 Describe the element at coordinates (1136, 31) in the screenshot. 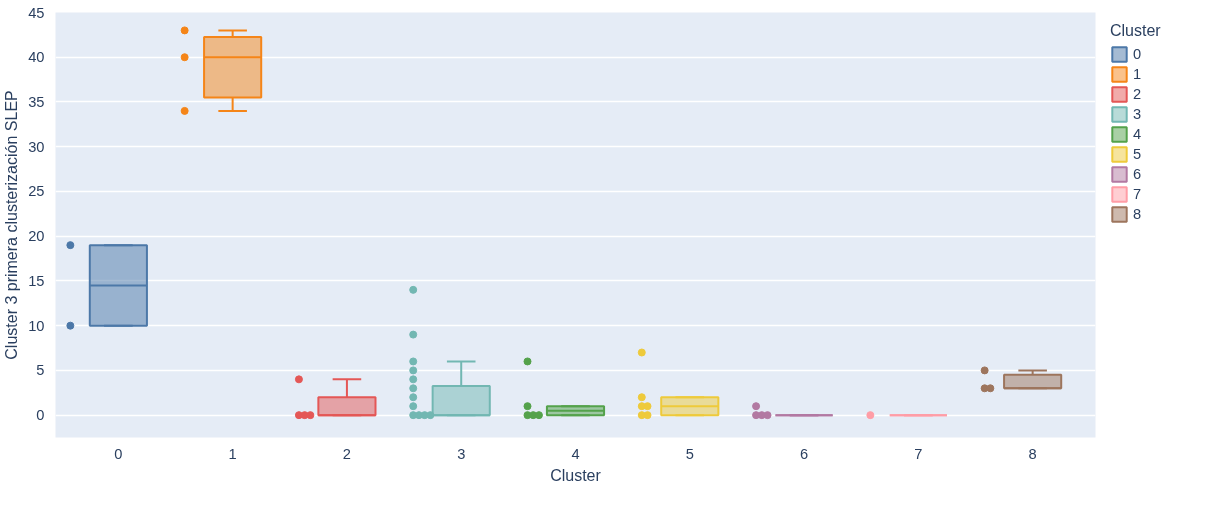

I see `legend-title: Cluster` at that location.